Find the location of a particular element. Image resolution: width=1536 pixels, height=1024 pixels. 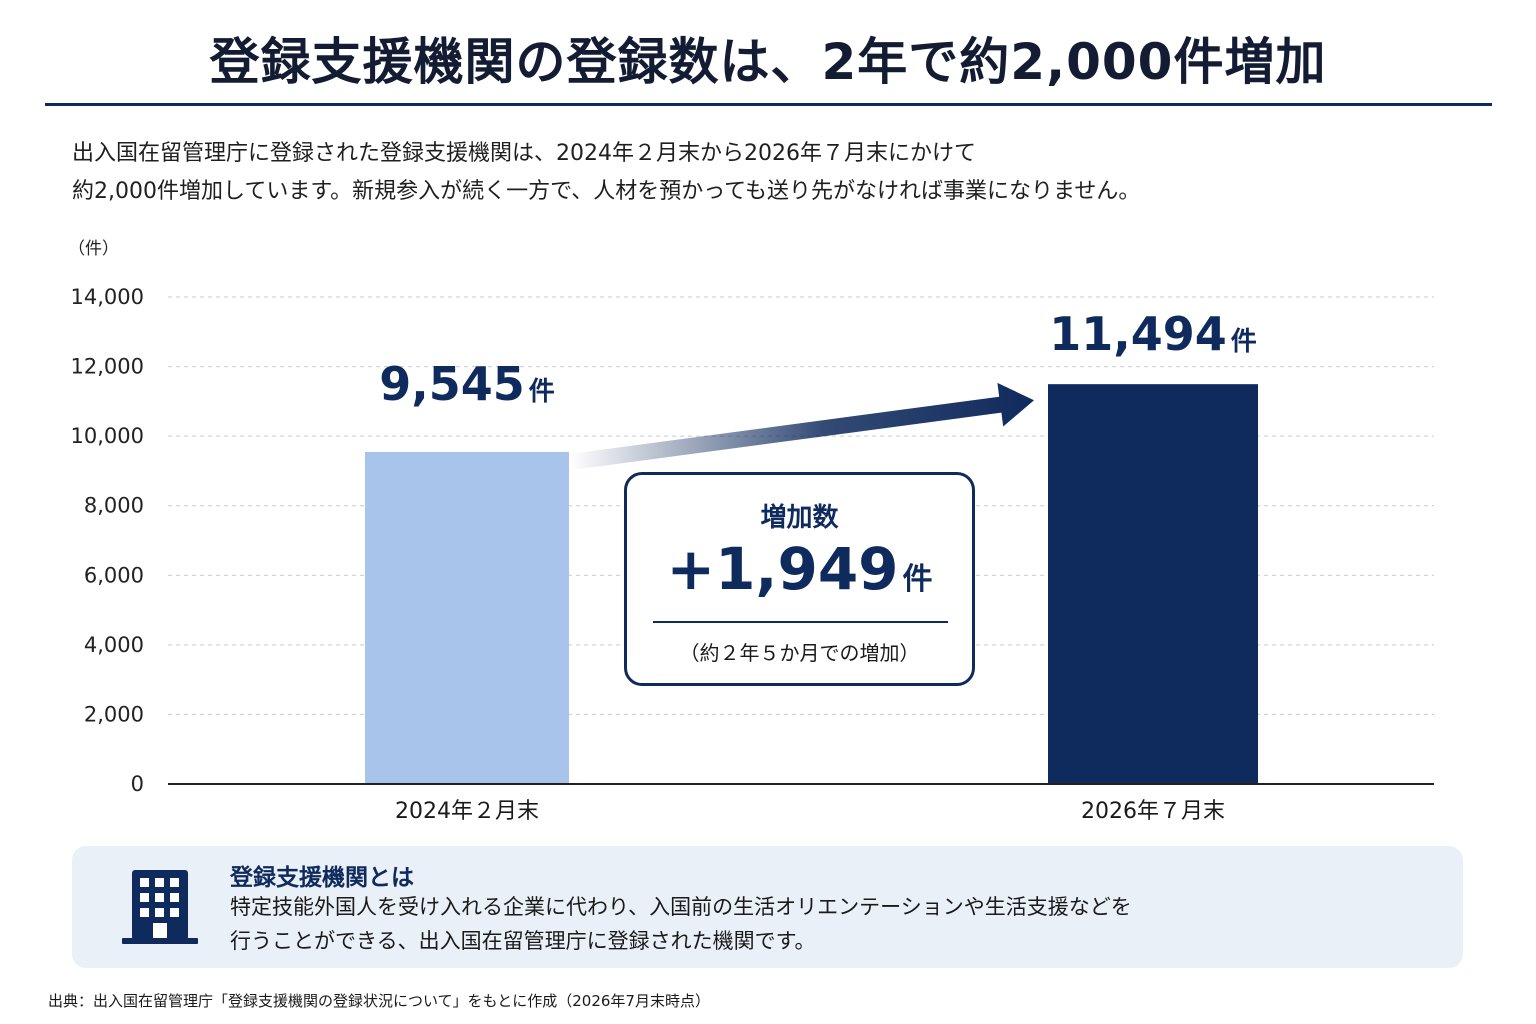

definition-line-2: 行うことができる、出入国在留管理庁に登録された機関です。 is located at coordinates (523, 941).